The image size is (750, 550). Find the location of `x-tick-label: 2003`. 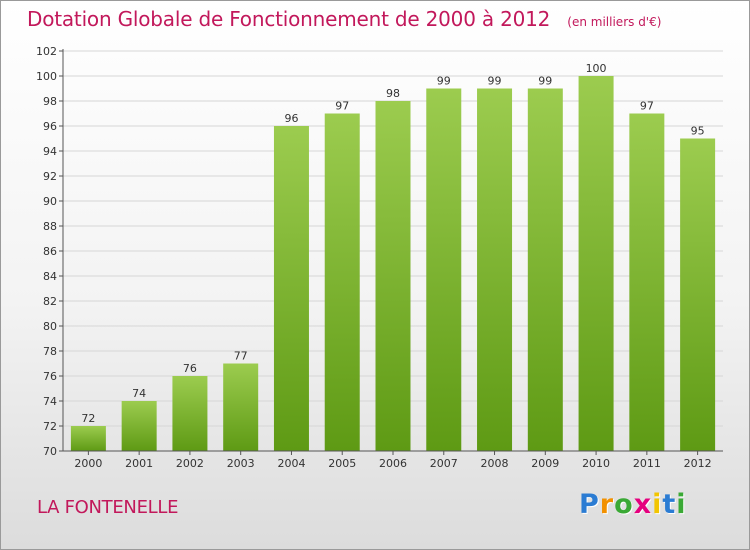

x-tick-label: 2003 is located at coordinates (241, 463).